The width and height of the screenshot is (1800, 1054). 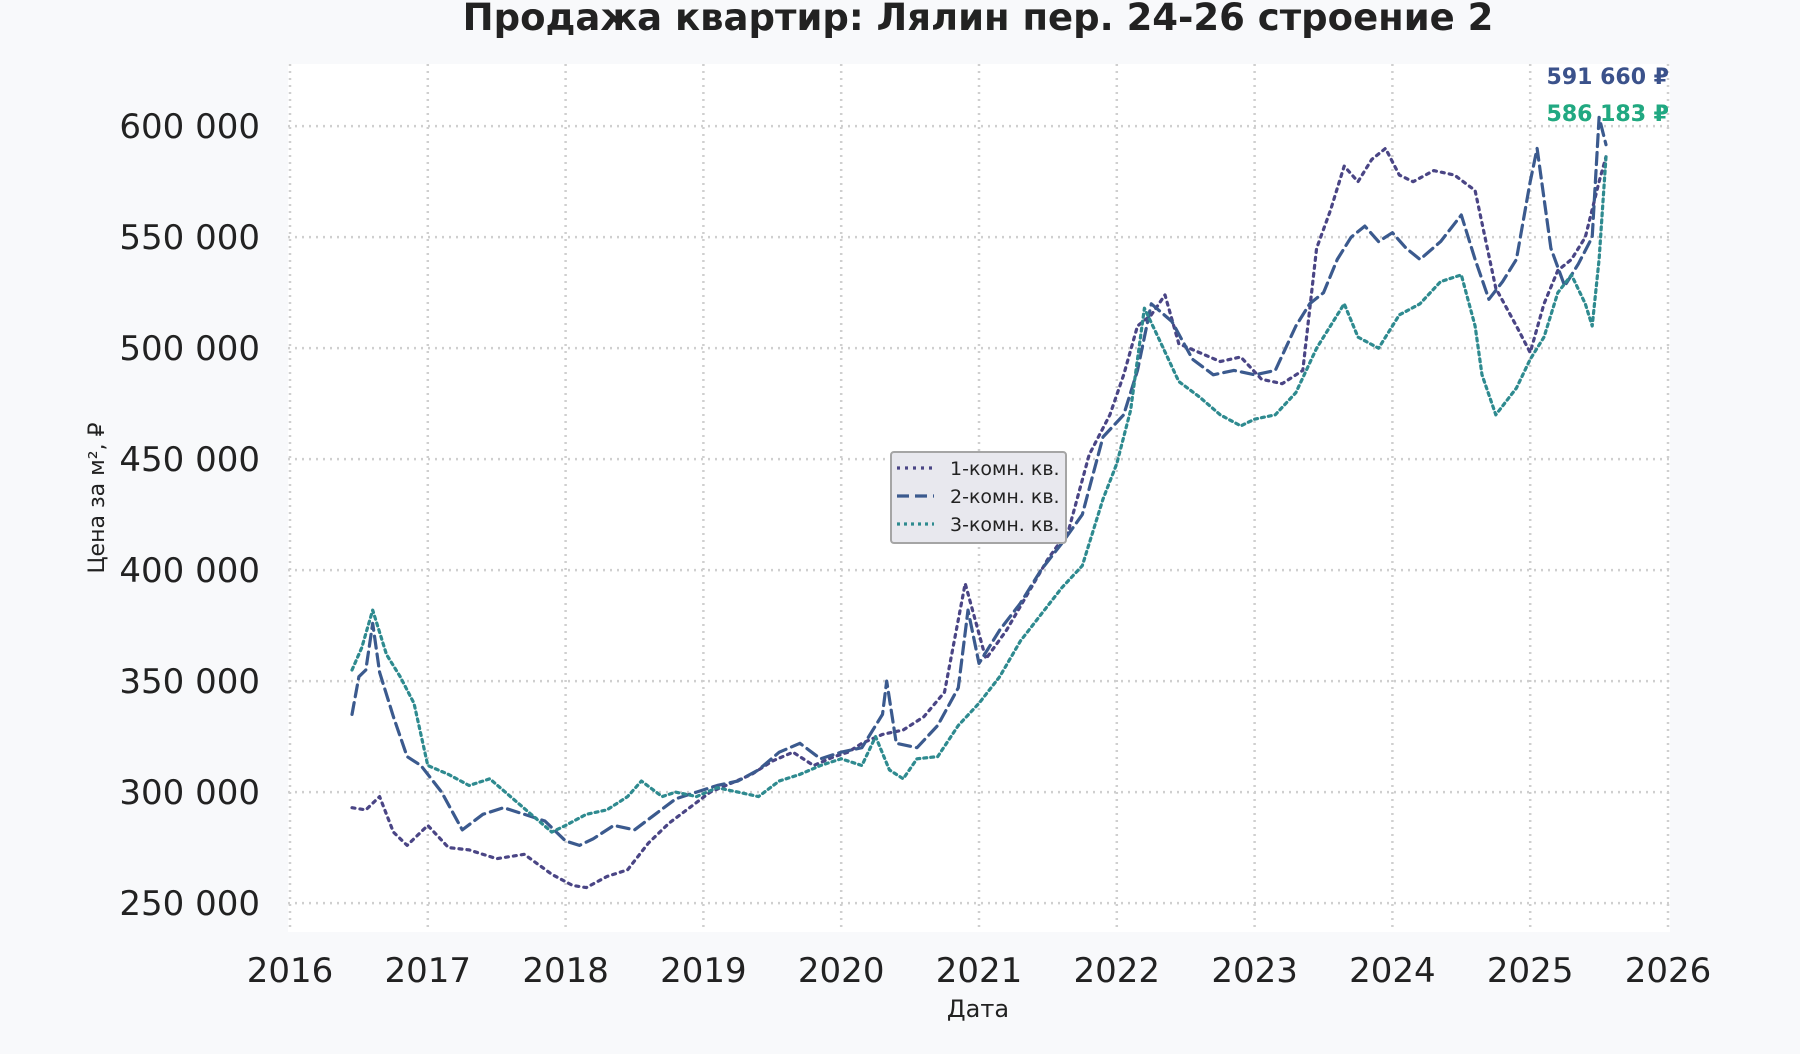 What do you see at coordinates (1530, 971) in the screenshot?
I see `x-tick-label: 2025` at bounding box center [1530, 971].